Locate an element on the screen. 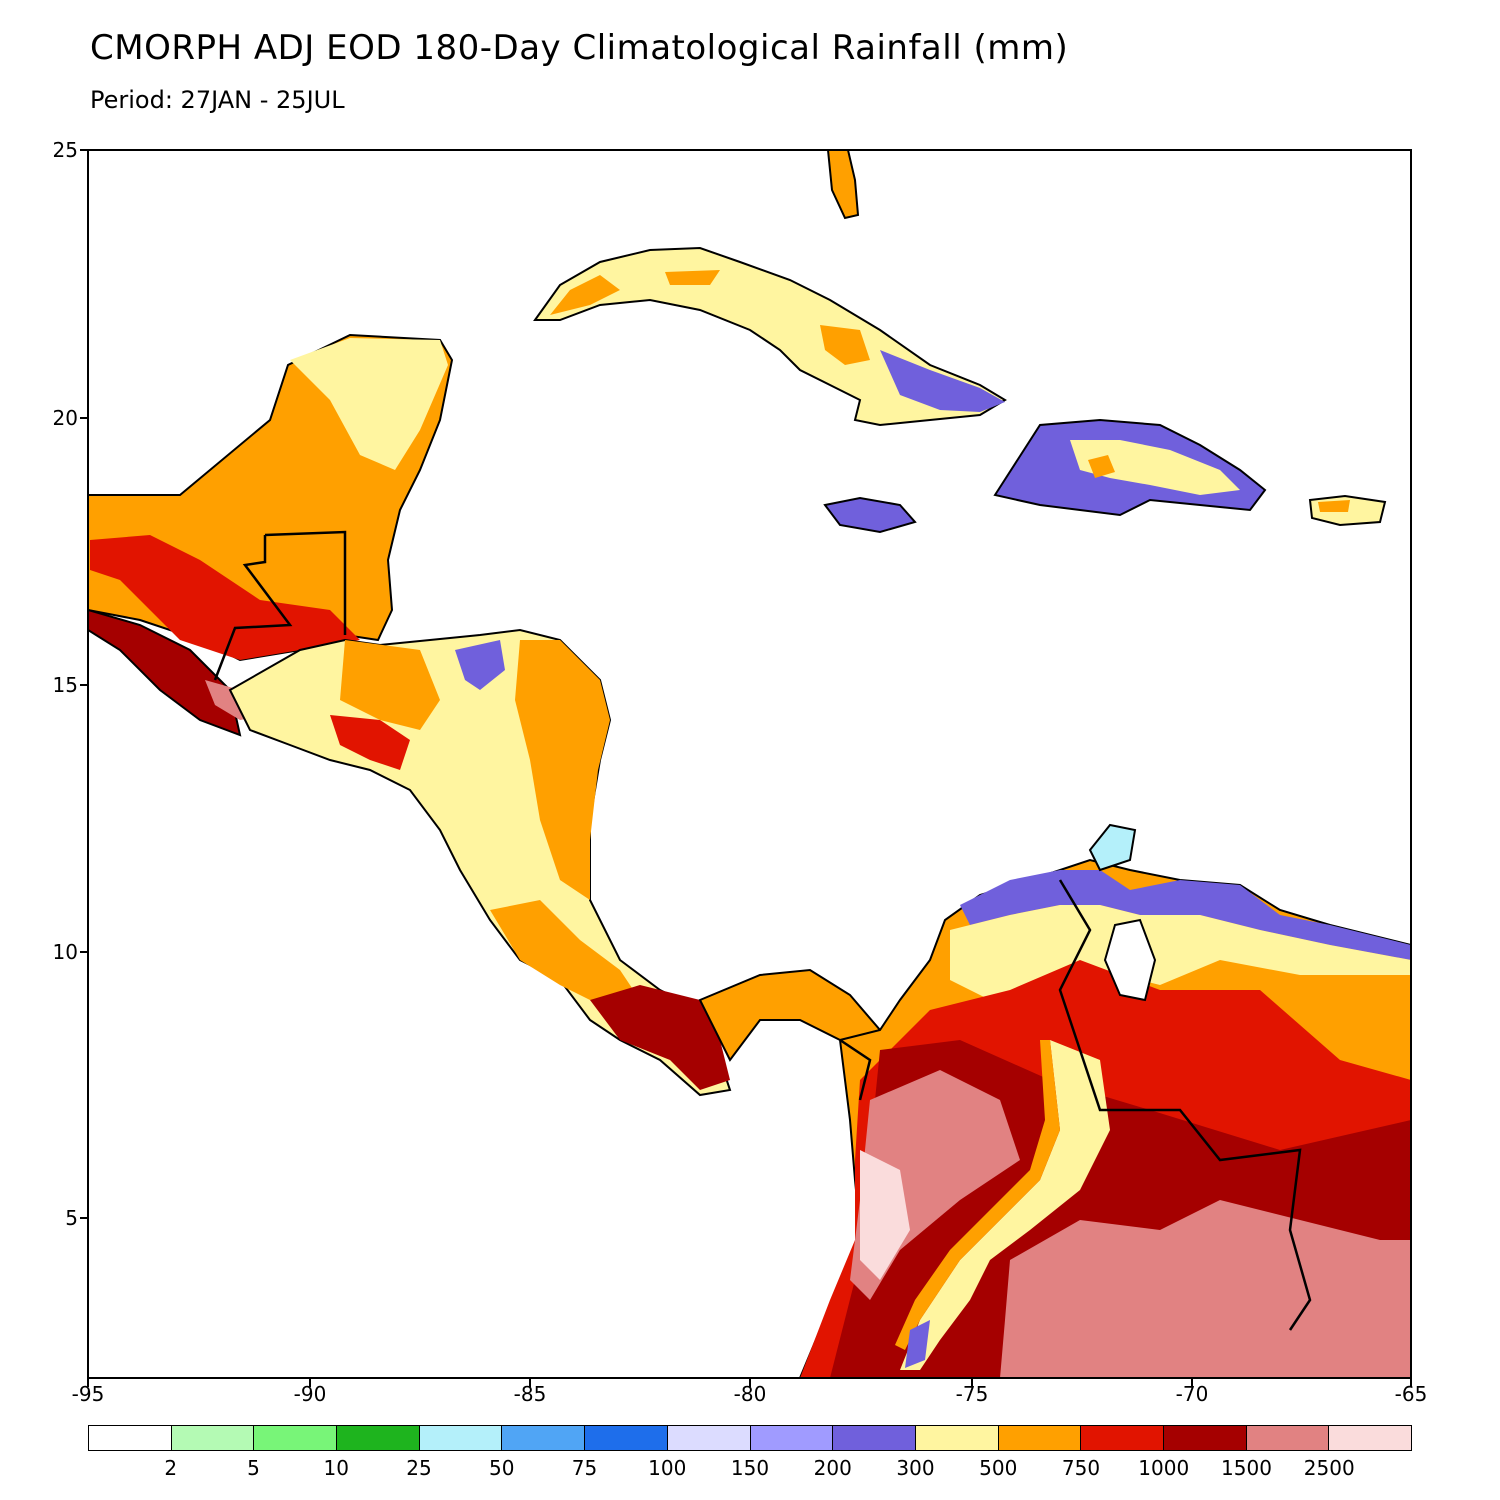 The width and height of the screenshot is (1500, 1500). pacific-lightpink is located at coordinates (885, 1215).